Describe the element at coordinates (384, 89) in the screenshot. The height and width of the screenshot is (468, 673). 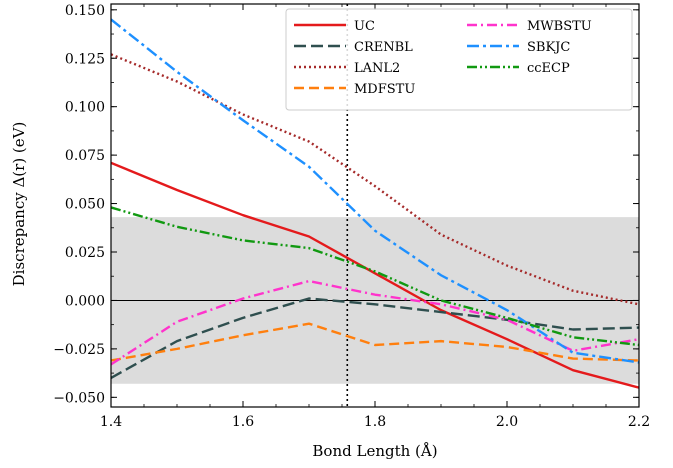
I see `legend-label-mdfstu: MDFSTU` at that location.